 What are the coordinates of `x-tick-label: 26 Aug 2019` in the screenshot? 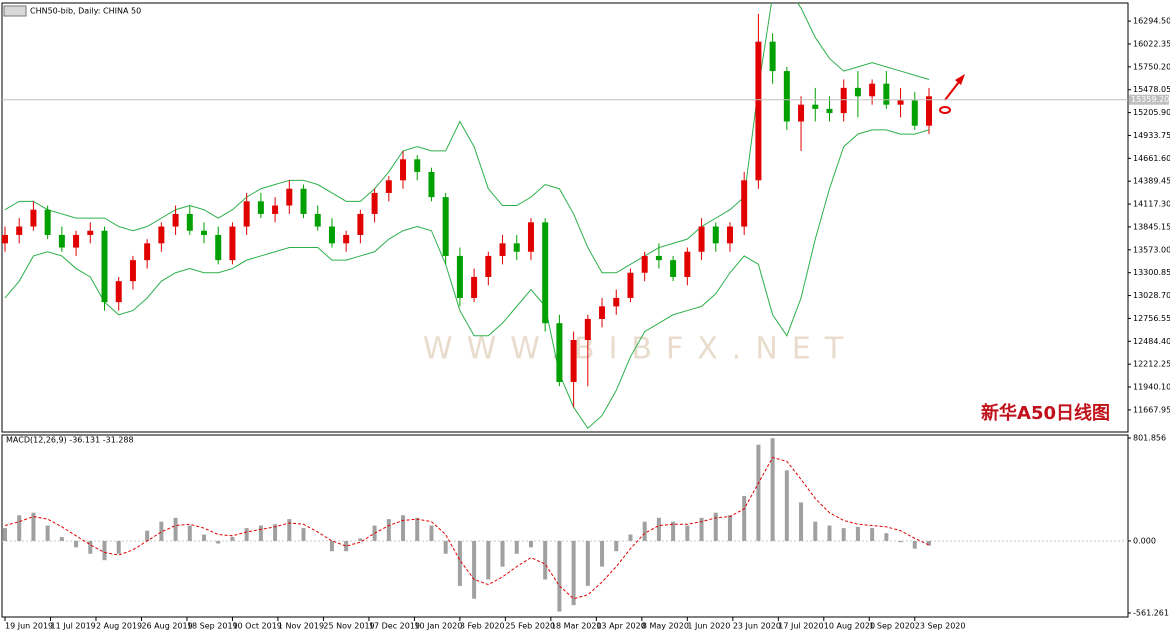 It's located at (166, 626).